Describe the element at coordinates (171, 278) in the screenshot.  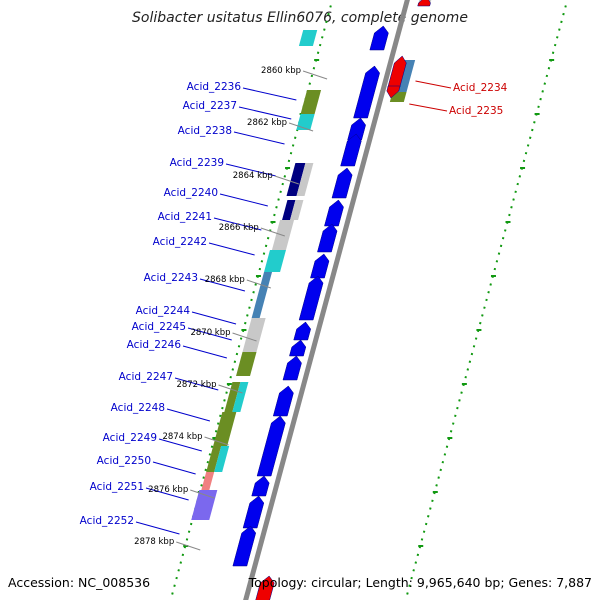
I see `gene-label: Acid_2243` at that location.